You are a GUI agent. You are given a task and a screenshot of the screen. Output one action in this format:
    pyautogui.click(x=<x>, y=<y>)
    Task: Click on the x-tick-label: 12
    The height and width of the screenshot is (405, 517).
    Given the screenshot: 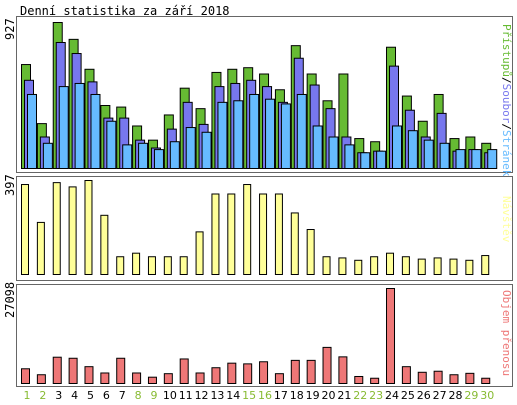 What is the action you would take?
    pyautogui.click(x=202, y=395)
    